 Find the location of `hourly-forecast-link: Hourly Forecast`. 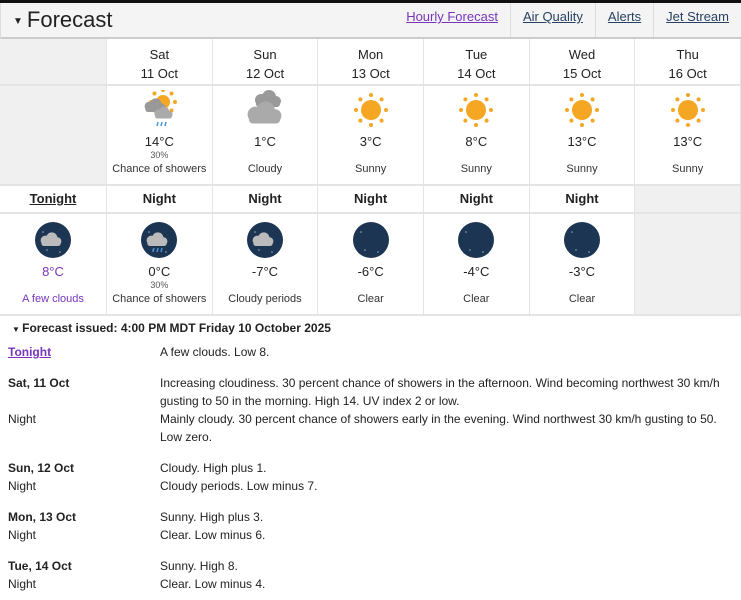

hourly-forecast-link: Hourly Forecast is located at coordinates (452, 16).